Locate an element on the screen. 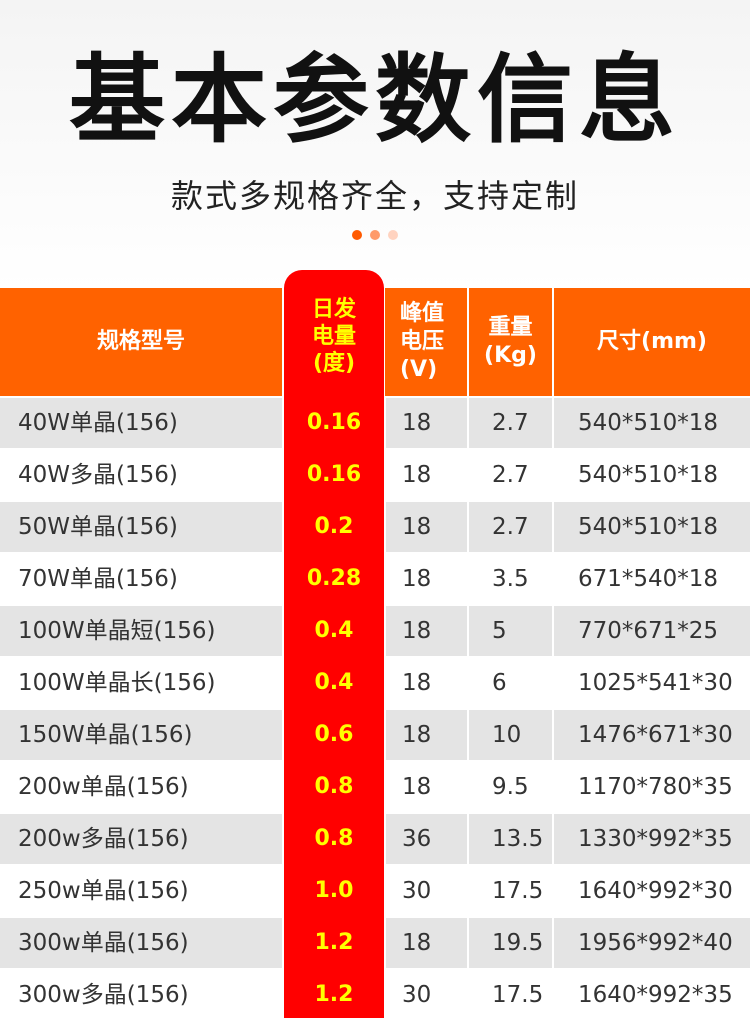 The width and height of the screenshot is (750, 1022). page-indicator is located at coordinates (375, 234).